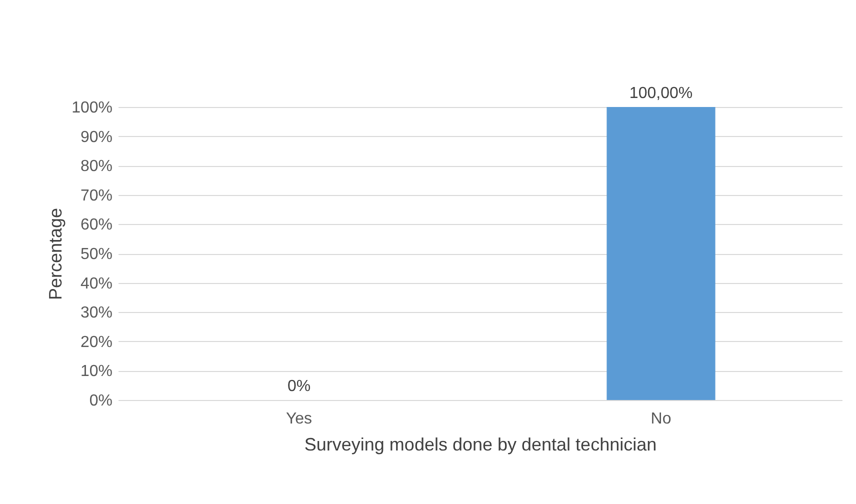 This screenshot has height=504, width=856. Describe the element at coordinates (96, 137) in the screenshot. I see `y-tick-label: 90%` at that location.